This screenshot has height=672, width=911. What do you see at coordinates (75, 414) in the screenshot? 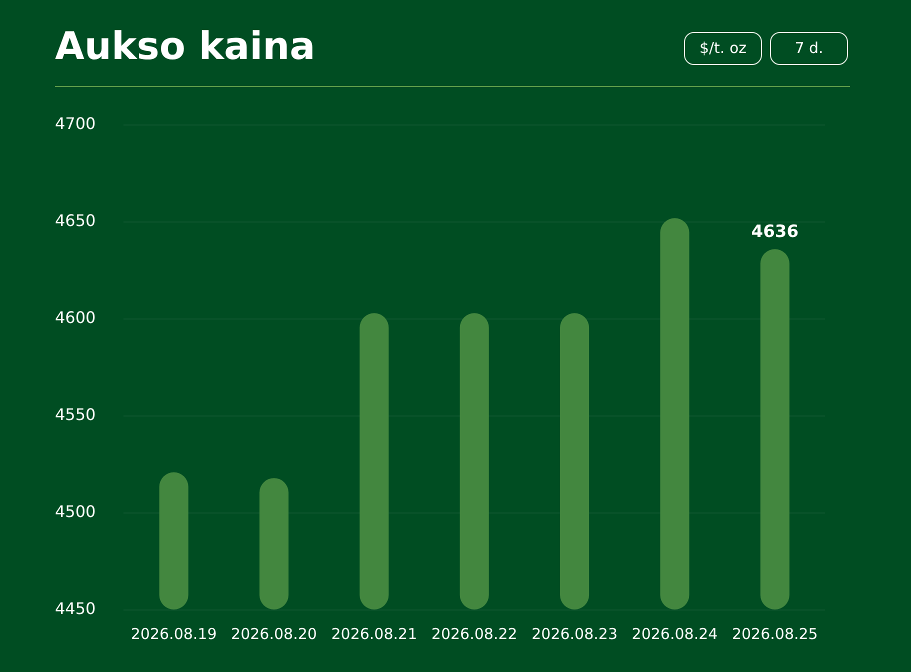
I see `y-tick-label: 4550` at bounding box center [75, 414].